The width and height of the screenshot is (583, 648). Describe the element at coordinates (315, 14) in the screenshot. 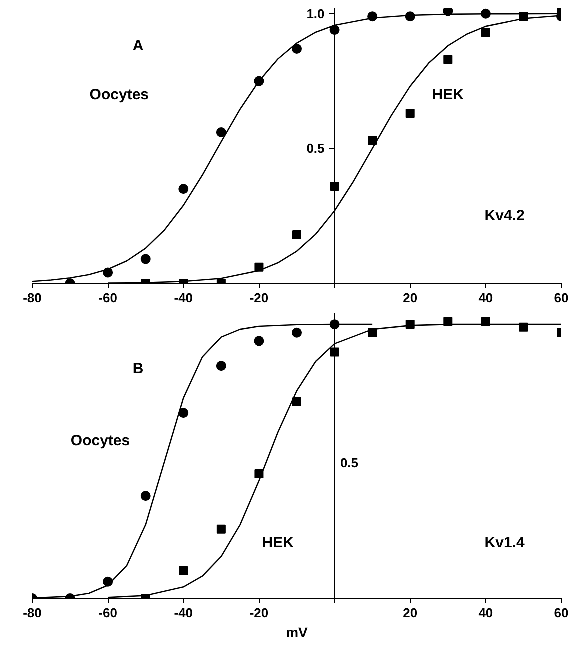

I see `y-tick-label: 1.0` at that location.